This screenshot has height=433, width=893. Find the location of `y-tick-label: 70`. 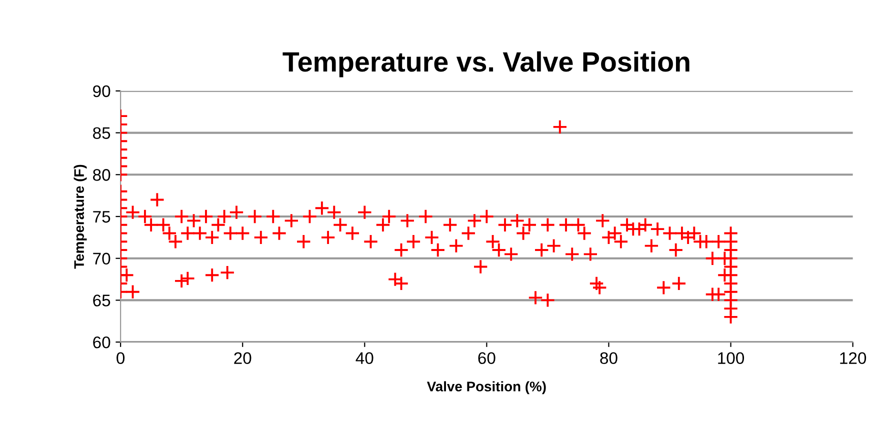

y-tick-label: 70 is located at coordinates (101, 258).